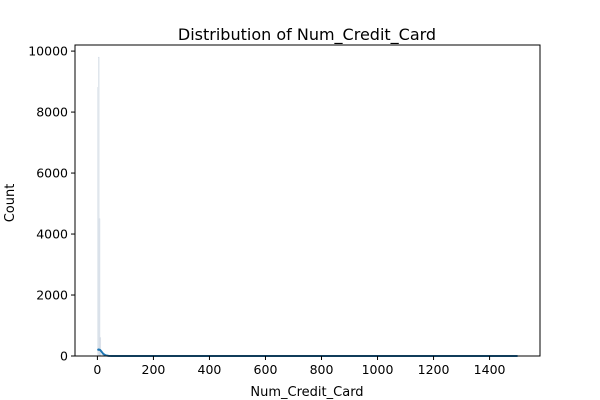 This screenshot has width=600, height=400. I want to click on y-tick-label: 2000, so click(52, 295).